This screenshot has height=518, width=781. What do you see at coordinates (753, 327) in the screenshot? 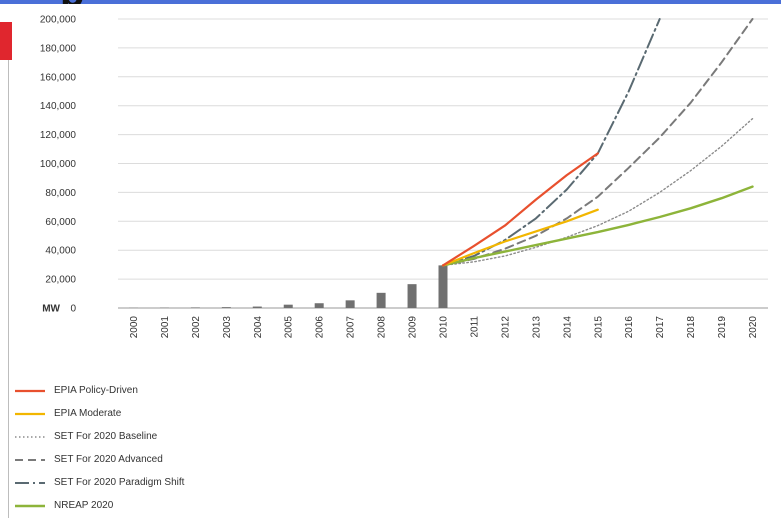
I see `x-tick-label: 2020` at bounding box center [753, 327].